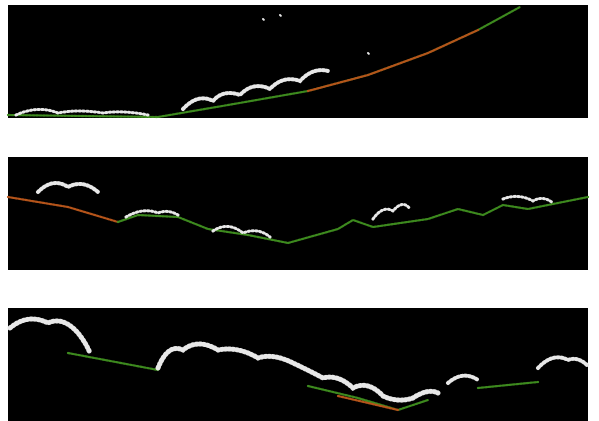  Describe the element at coordinates (316, 35) in the screenshot. I see `noise-points` at that location.